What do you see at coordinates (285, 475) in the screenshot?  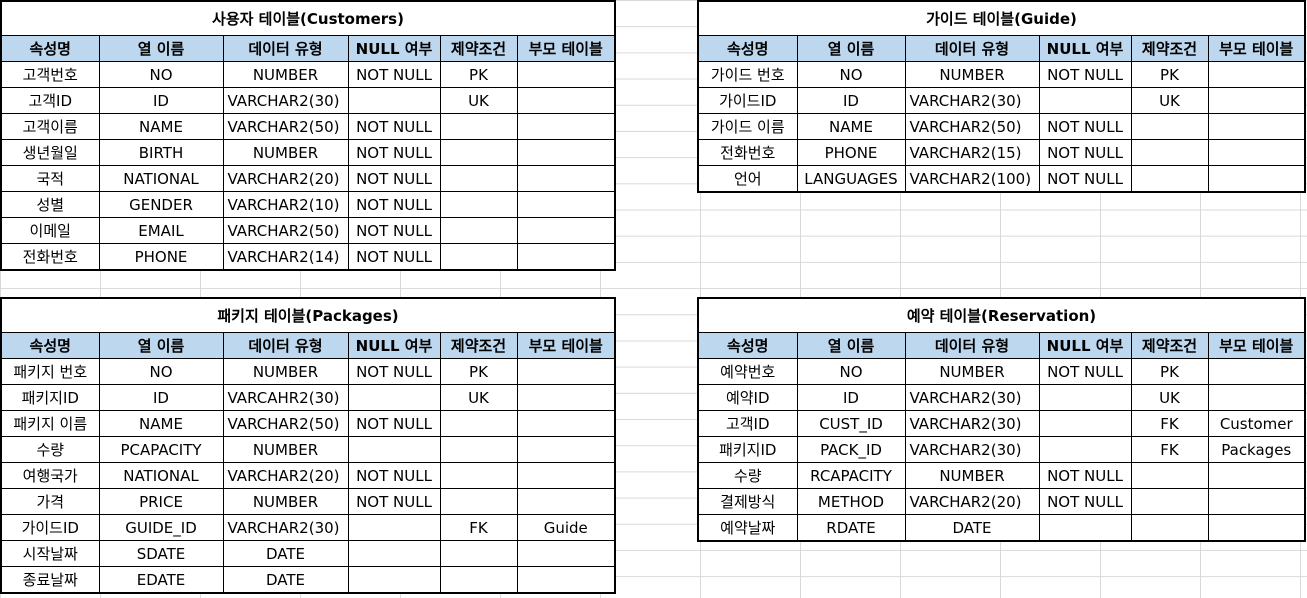 I see `table-cell: VARCHAR2(20)` at bounding box center [285, 475].